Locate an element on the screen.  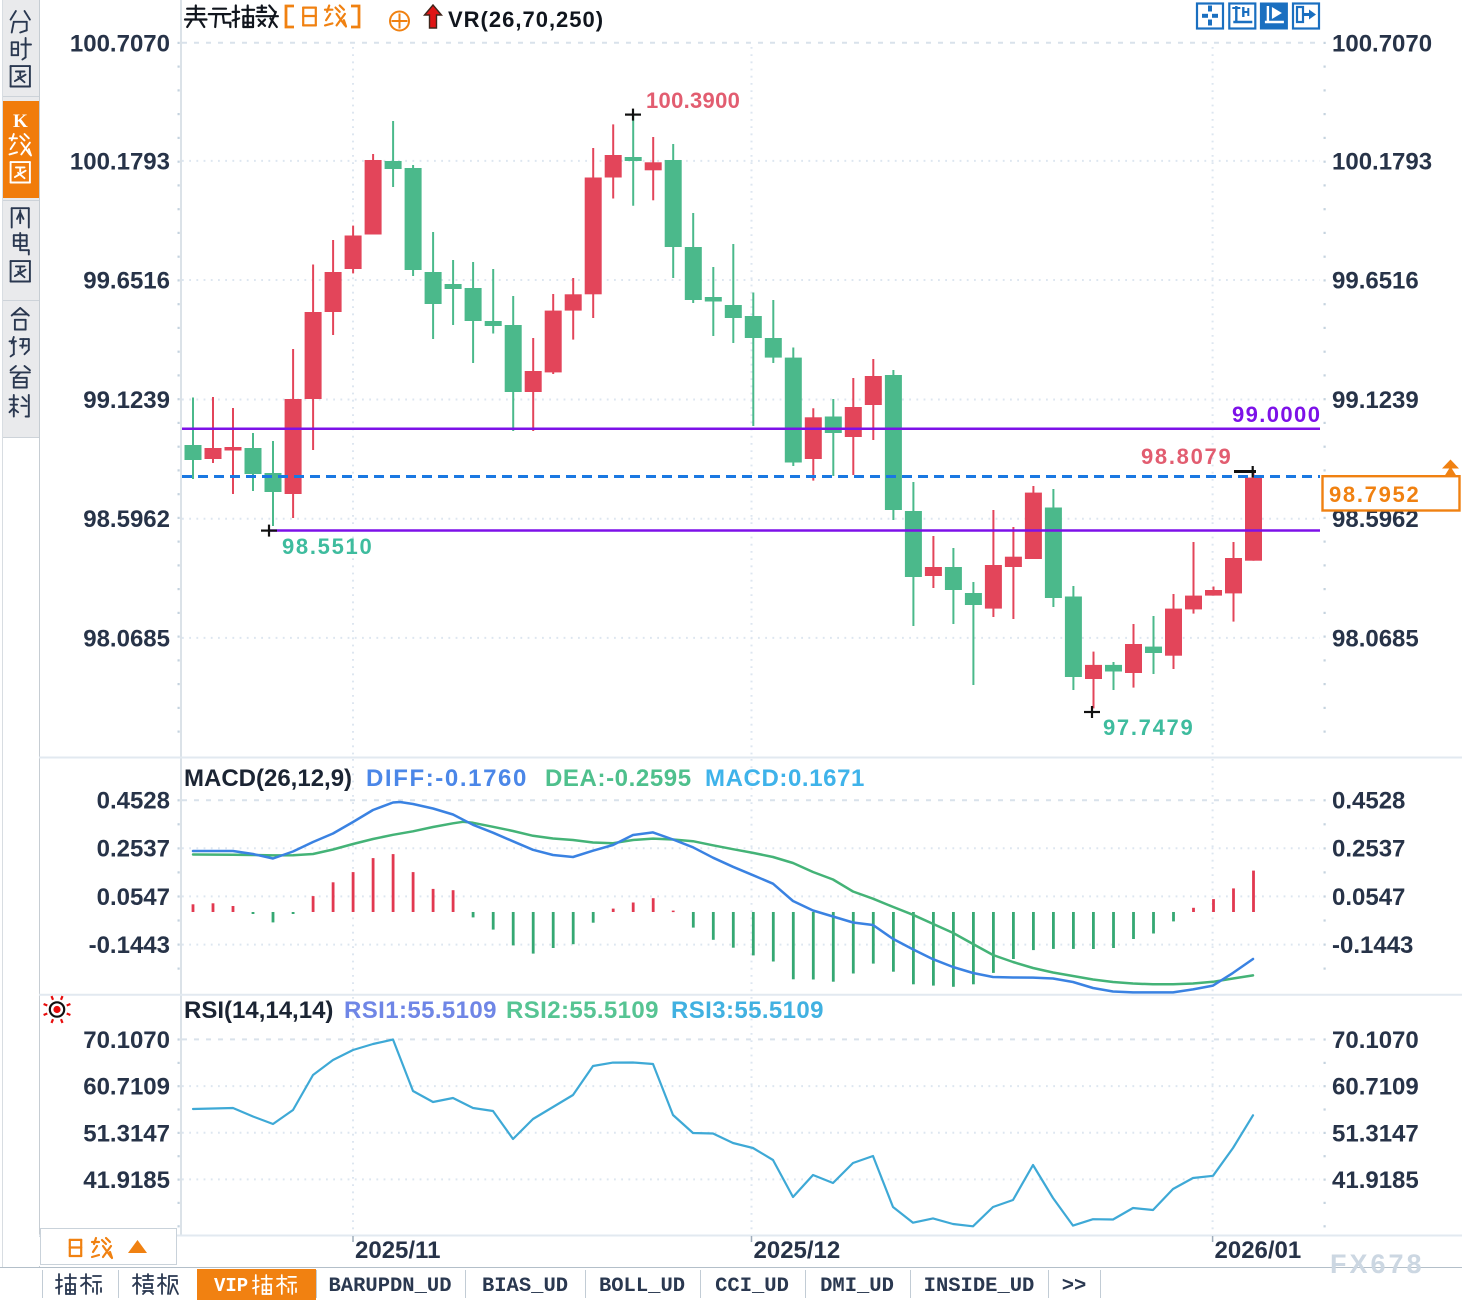
svg-text: 2026/01 is located at coordinates (1258, 1250).